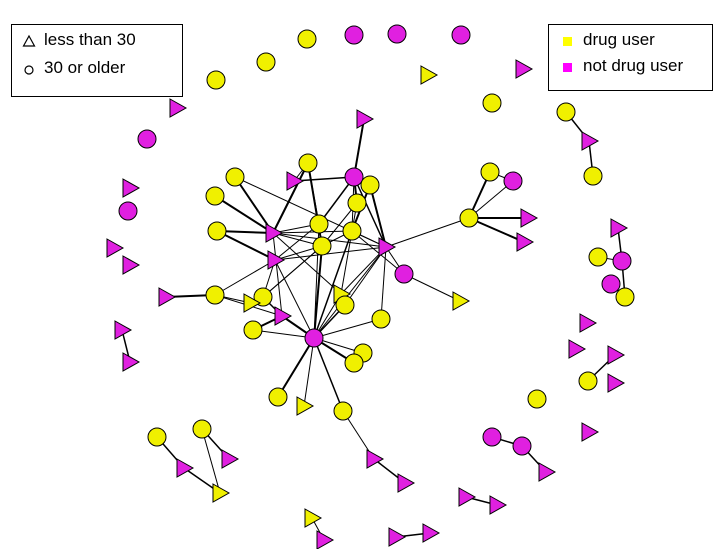 This screenshot has width=716, height=549. I want to click on legend-age: less than 30 30 or older, so click(97, 60).